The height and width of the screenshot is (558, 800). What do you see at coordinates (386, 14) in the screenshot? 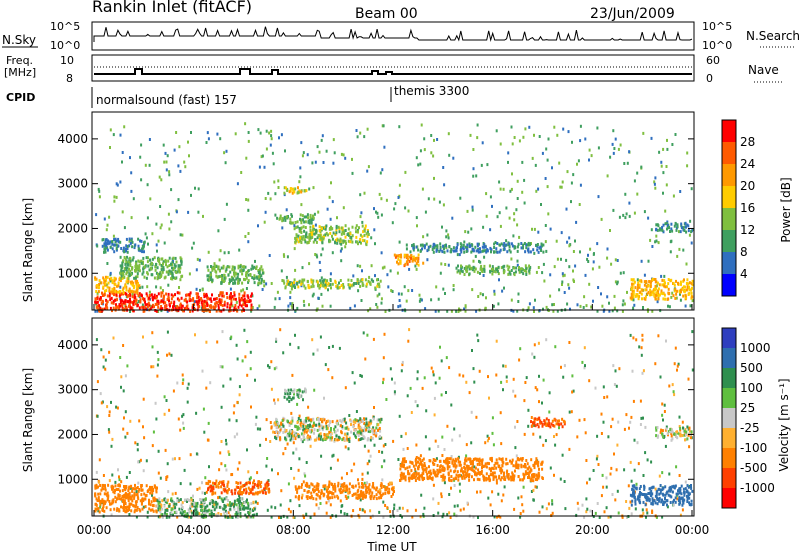
I see `beam-title: Beam 00` at bounding box center [386, 14].